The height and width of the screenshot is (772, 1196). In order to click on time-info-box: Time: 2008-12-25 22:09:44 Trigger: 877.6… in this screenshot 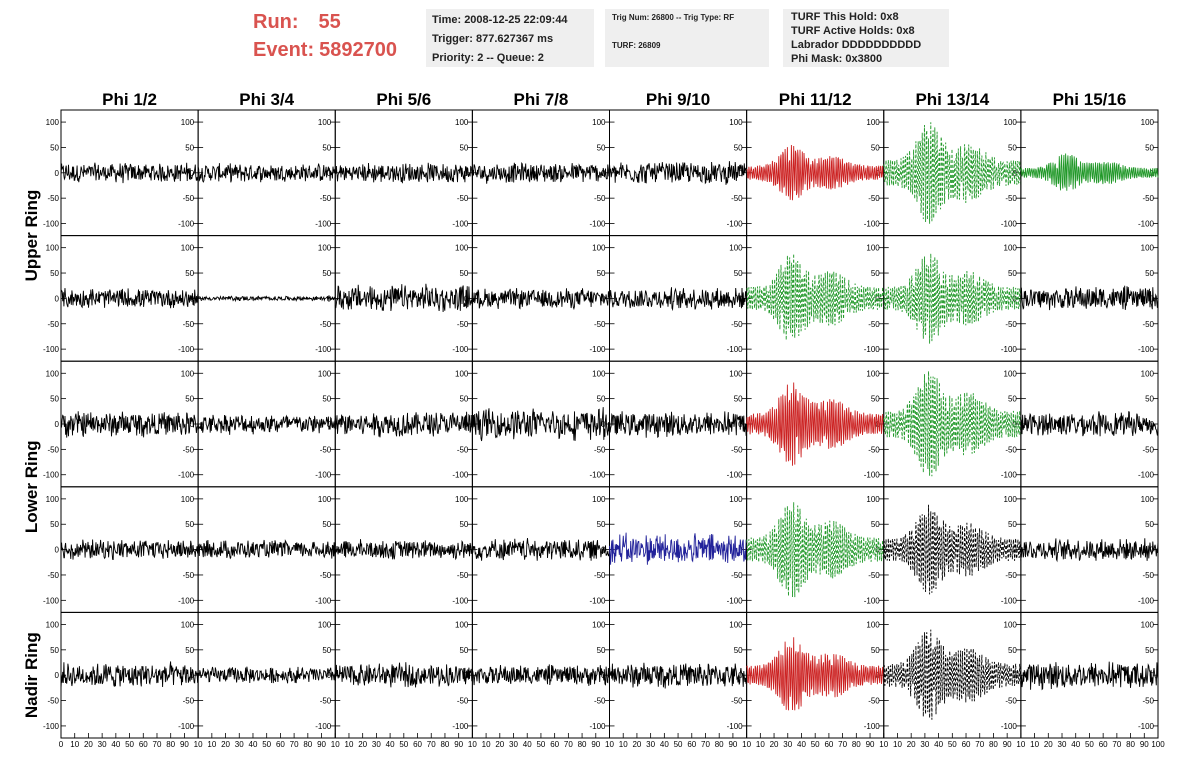, I will do `click(510, 38)`.